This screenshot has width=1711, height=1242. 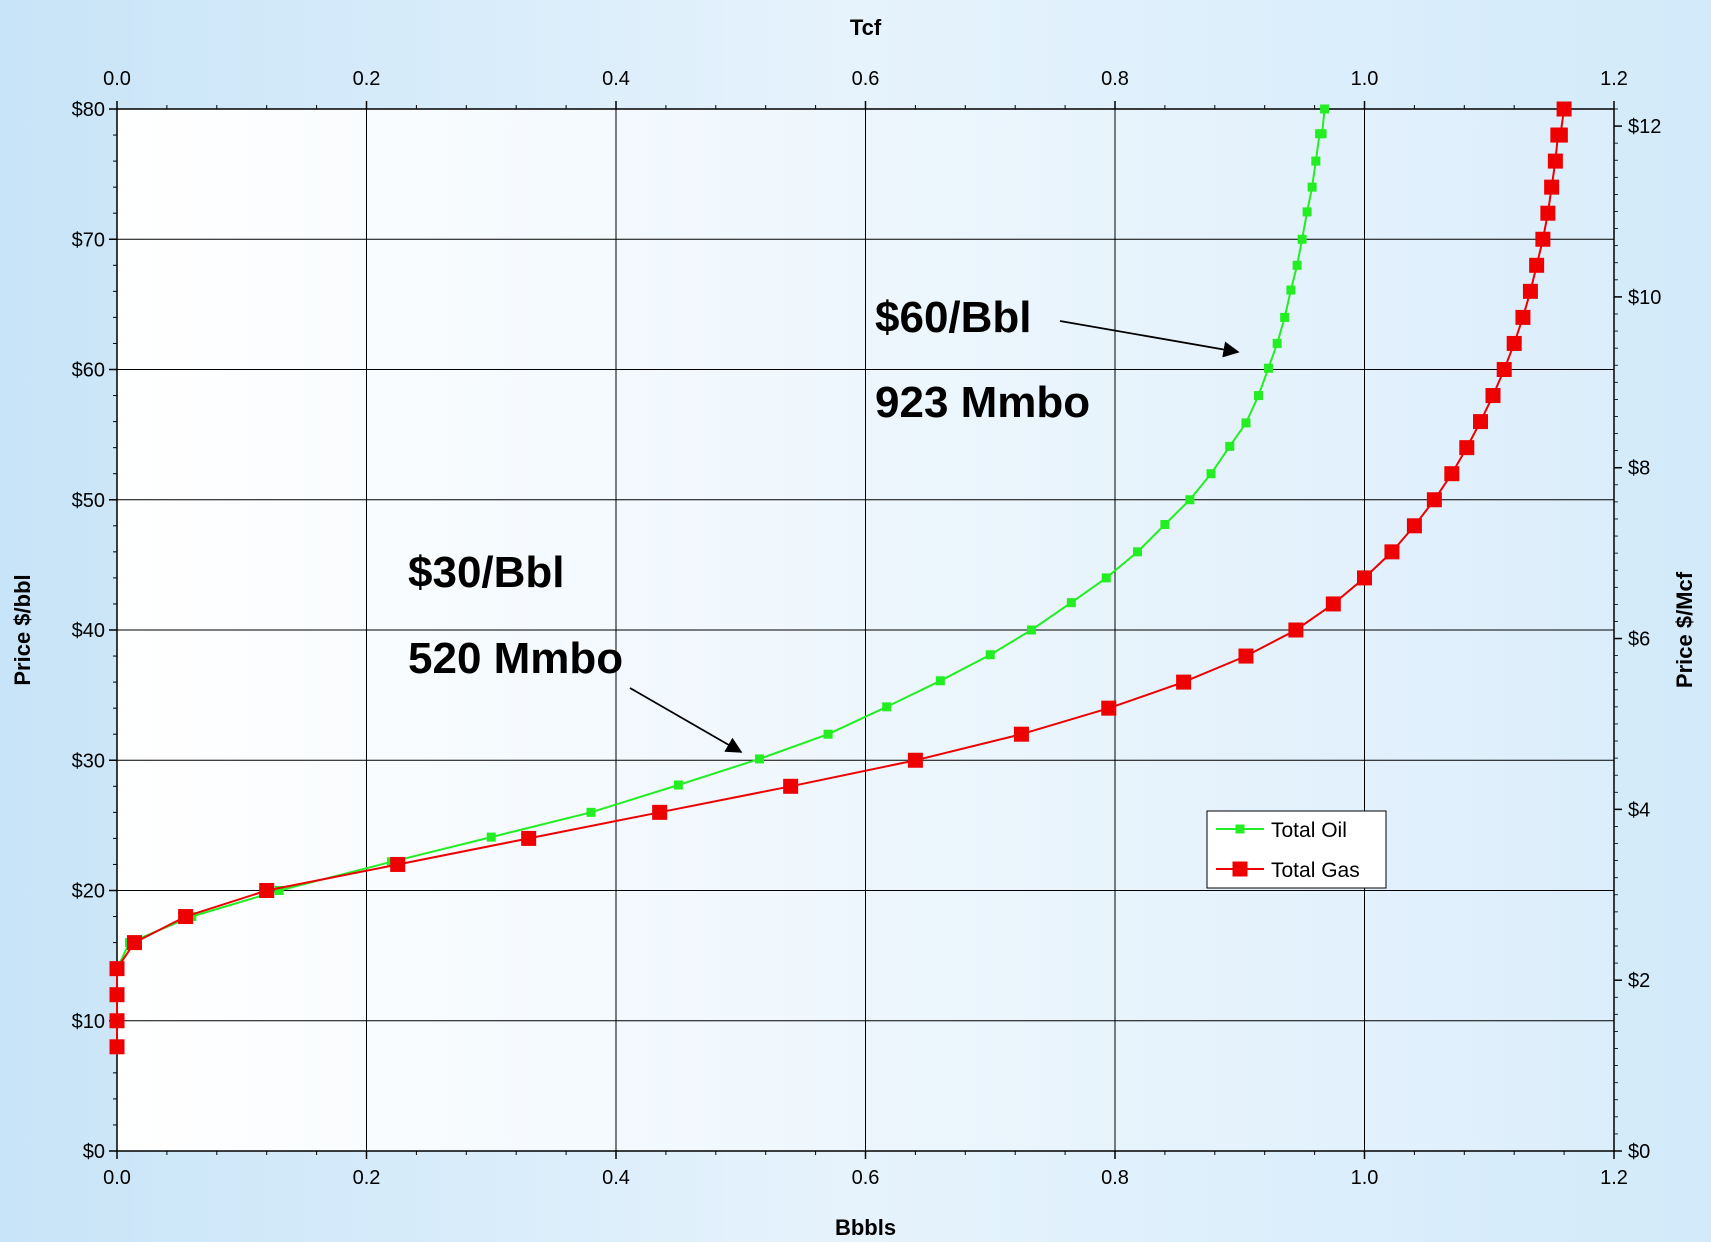 I want to click on y2-tick-label: $2, so click(x=1639, y=981).